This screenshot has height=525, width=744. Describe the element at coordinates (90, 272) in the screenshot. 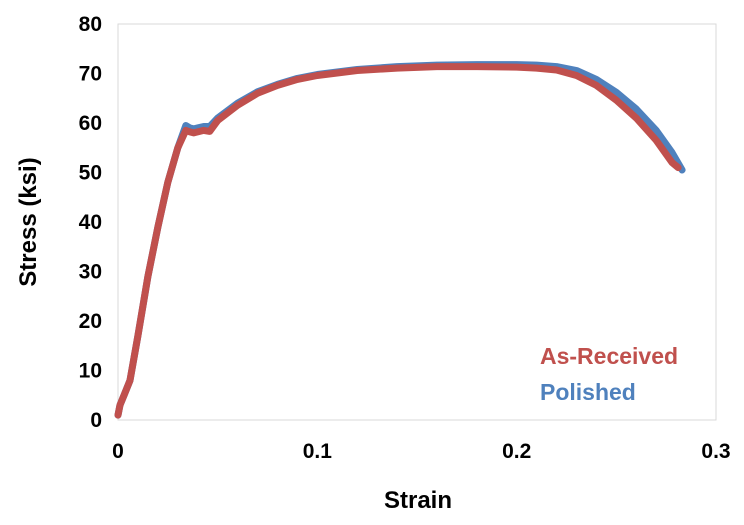

I see `y-tick-label: 30` at that location.